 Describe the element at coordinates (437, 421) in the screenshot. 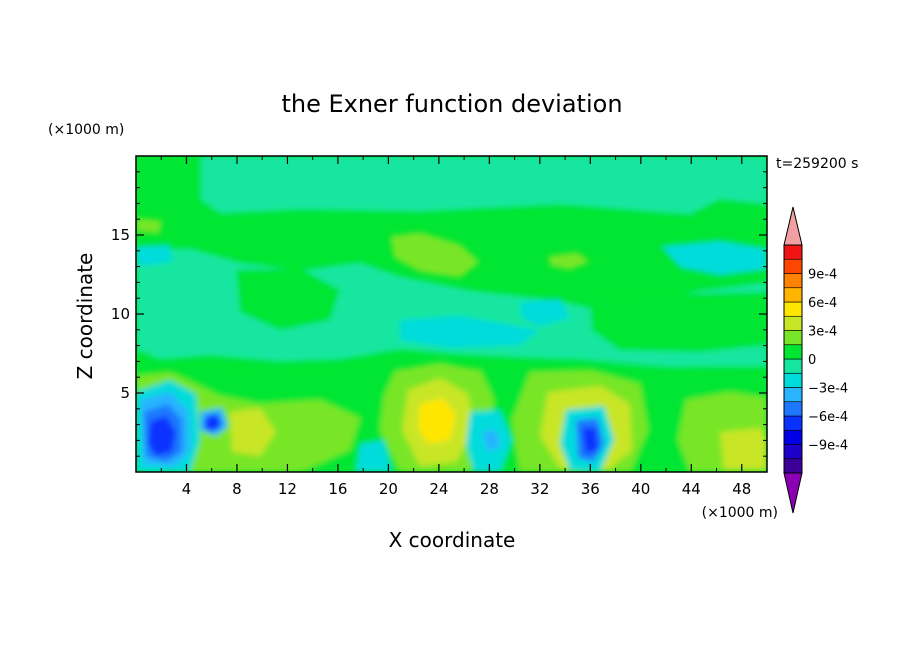

I see `yellow-core` at that location.